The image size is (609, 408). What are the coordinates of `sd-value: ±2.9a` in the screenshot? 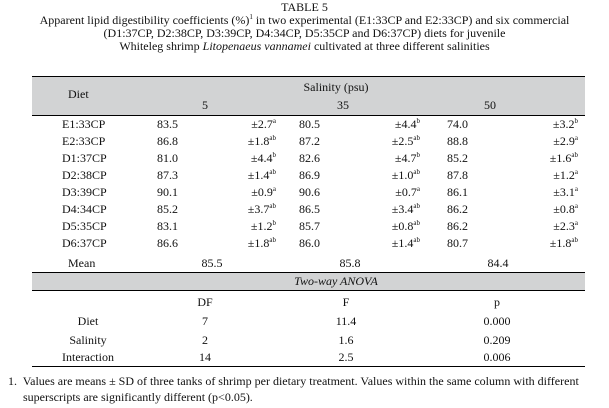 It's located at (565, 141).